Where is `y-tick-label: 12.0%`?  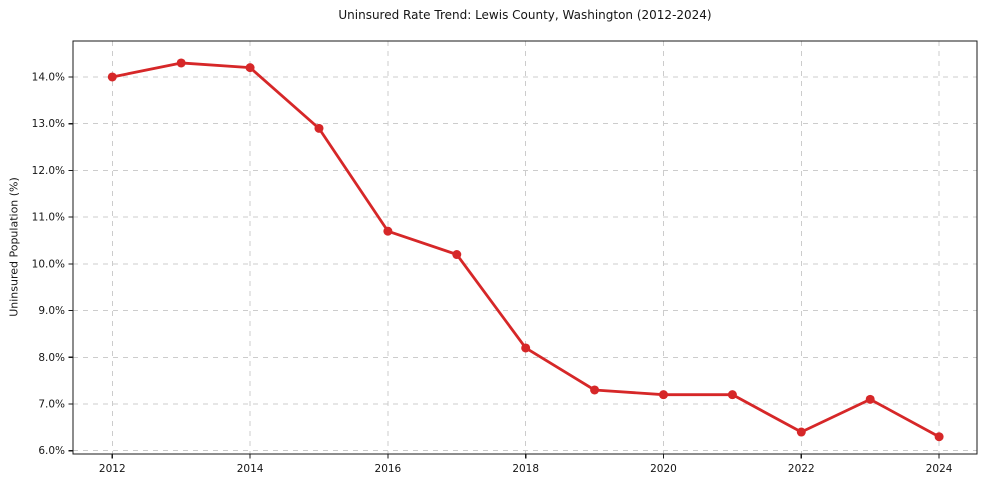 y-tick-label: 12.0% is located at coordinates (48, 171).